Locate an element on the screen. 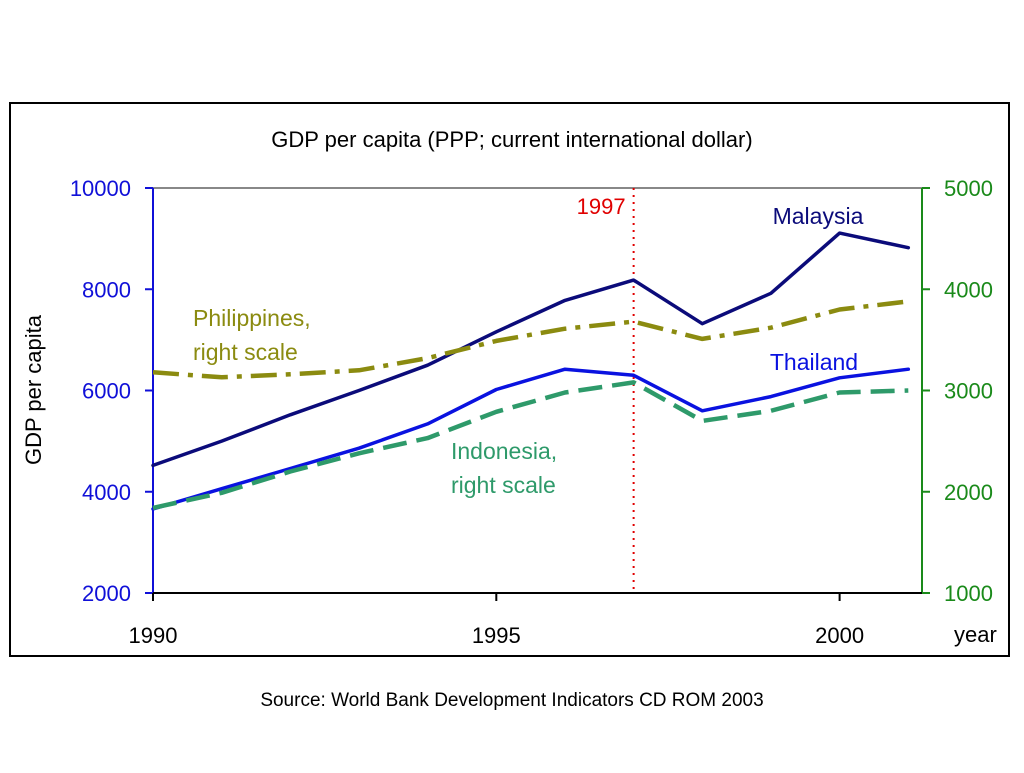  series-label-philippines: Philippines, right scale is located at coordinates (252, 335).